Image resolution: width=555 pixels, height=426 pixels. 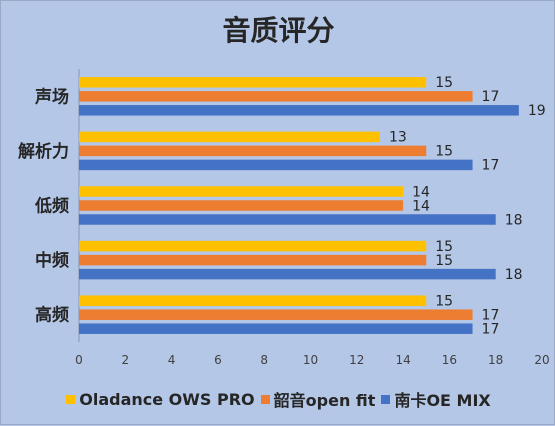 I want to click on chart-title: 音质评分, so click(x=278, y=30).